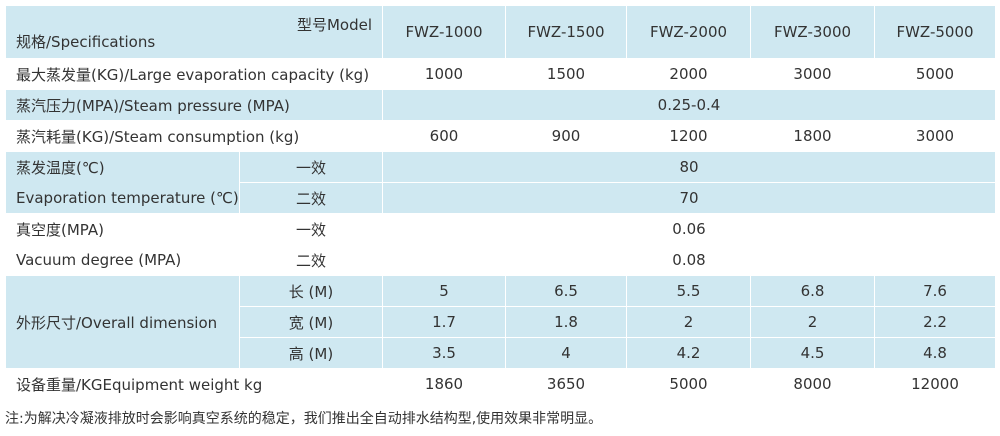  What do you see at coordinates (334, 25) in the screenshot?
I see `model-label: 型号Model` at bounding box center [334, 25].